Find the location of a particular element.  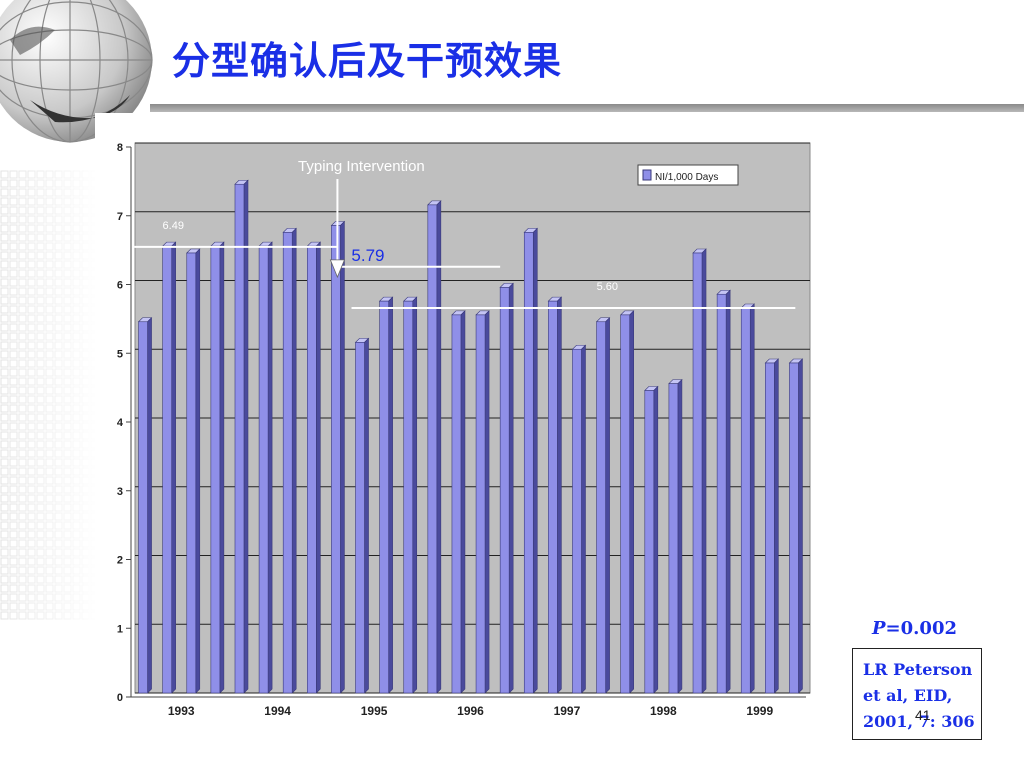

p-value-number: =0.002 is located at coordinates (921, 628).